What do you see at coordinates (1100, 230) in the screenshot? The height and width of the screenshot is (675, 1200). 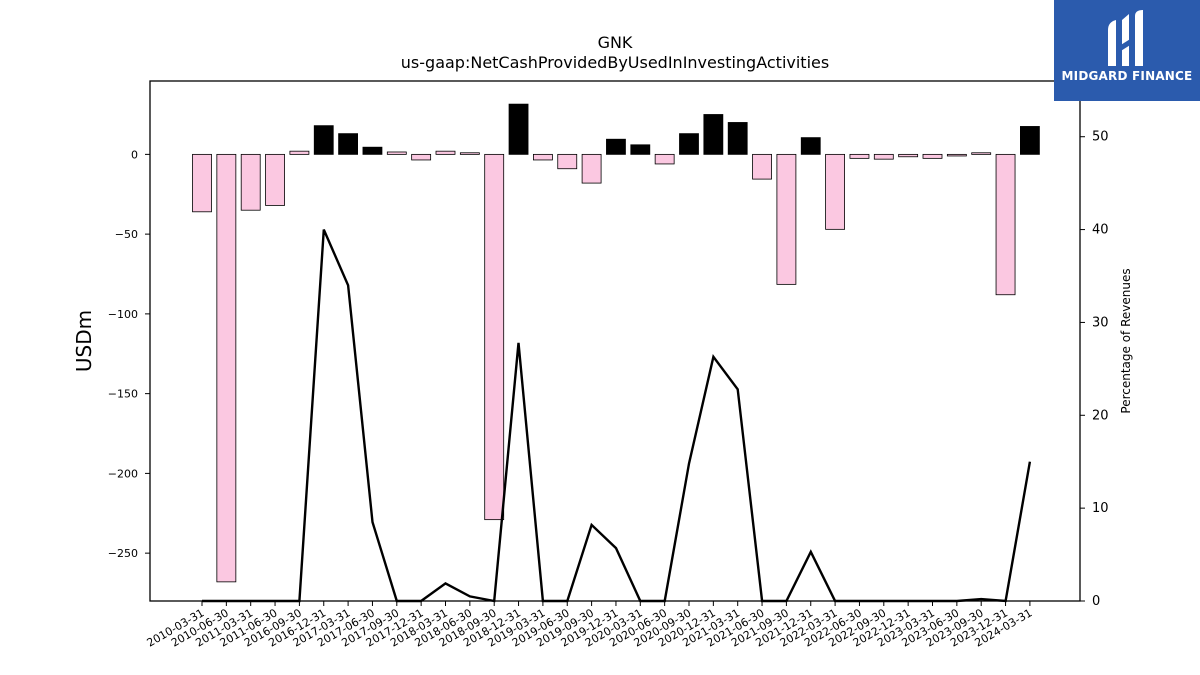 I see `y2-tick-label: 40` at bounding box center [1100, 230].